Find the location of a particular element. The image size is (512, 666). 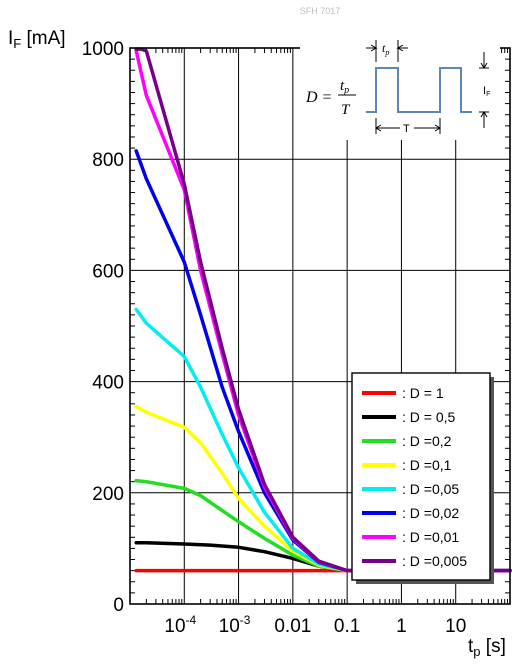

x-tick-label: 0.1 is located at coordinates (347, 626).